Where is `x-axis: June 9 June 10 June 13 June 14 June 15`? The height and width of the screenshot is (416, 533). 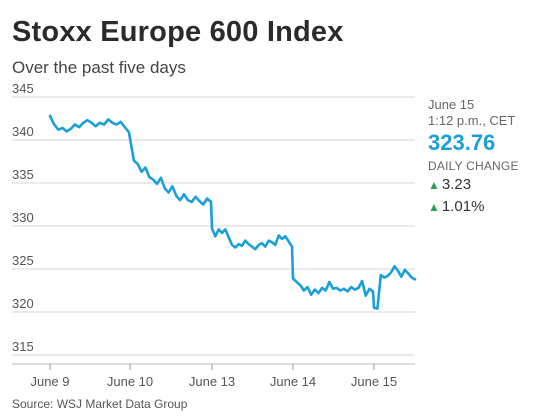
x-axis: June 9 June 10 June 13 June 14 June 15 is located at coordinates (213, 376).